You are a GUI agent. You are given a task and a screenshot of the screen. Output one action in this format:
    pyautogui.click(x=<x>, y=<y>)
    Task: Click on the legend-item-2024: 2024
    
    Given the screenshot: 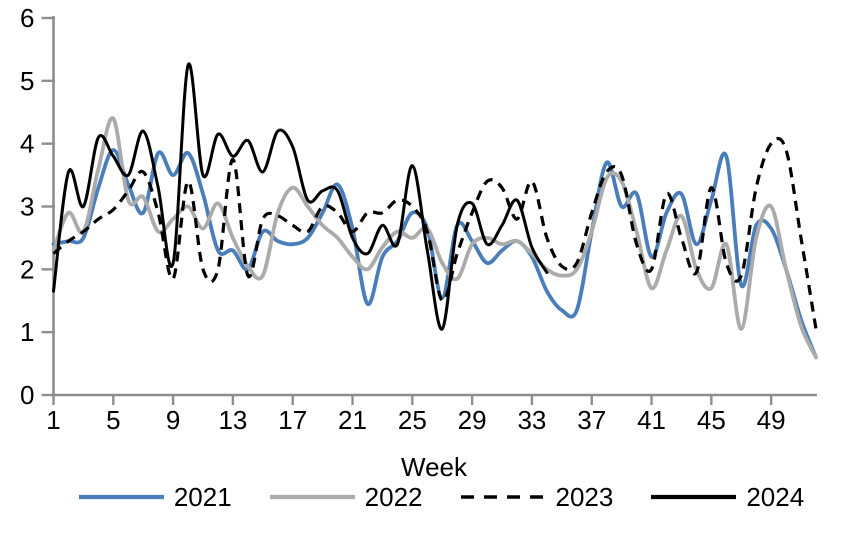 What is the action you would take?
    pyautogui.click(x=727, y=497)
    